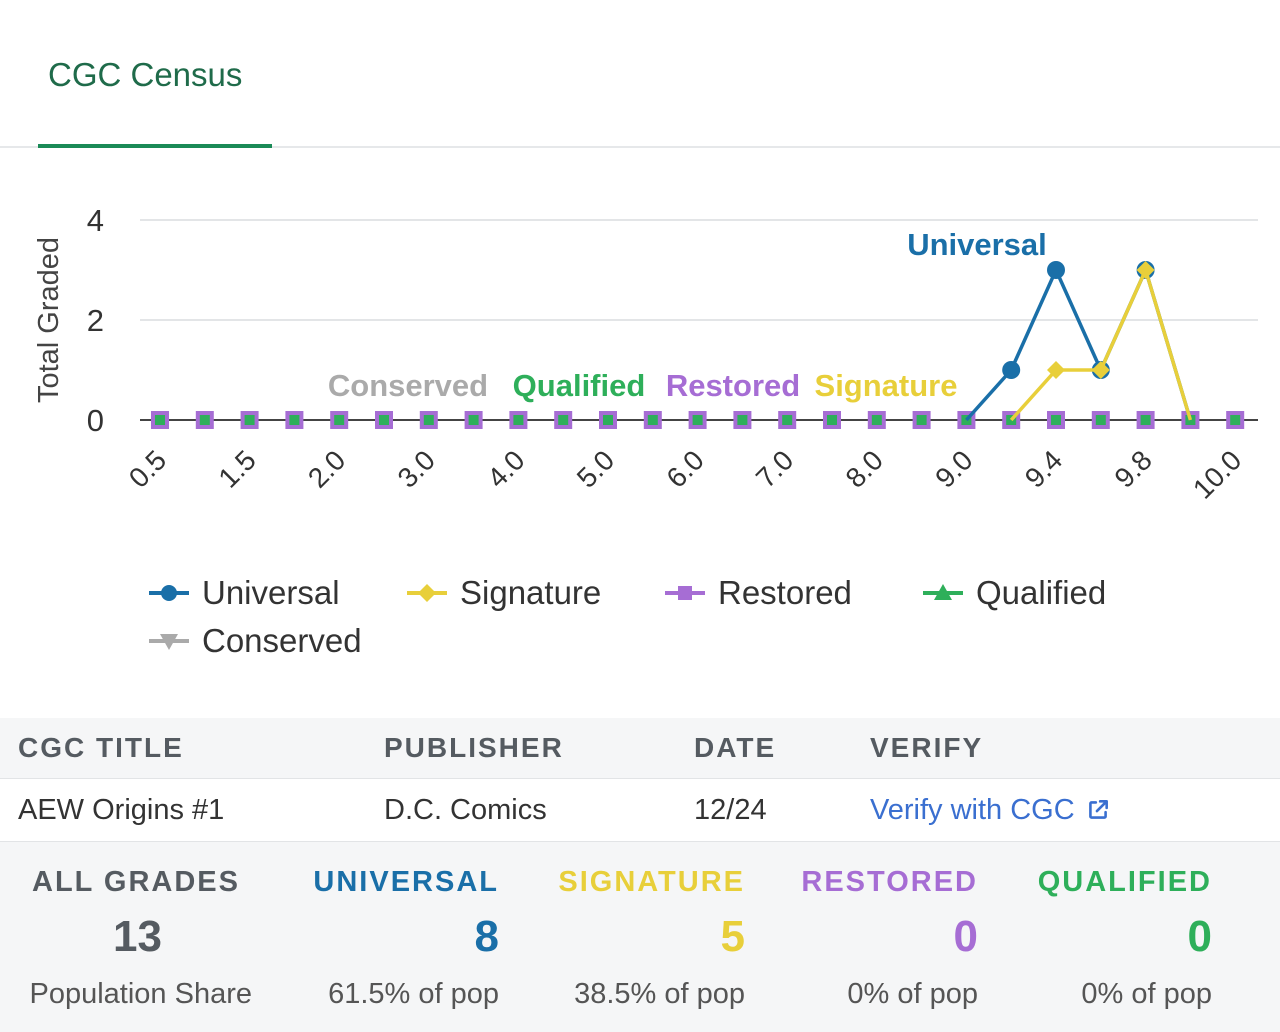 This screenshot has height=1032, width=1280. Describe the element at coordinates (1217, 474) in the screenshot. I see `x-tick-label: 10.0` at that location.